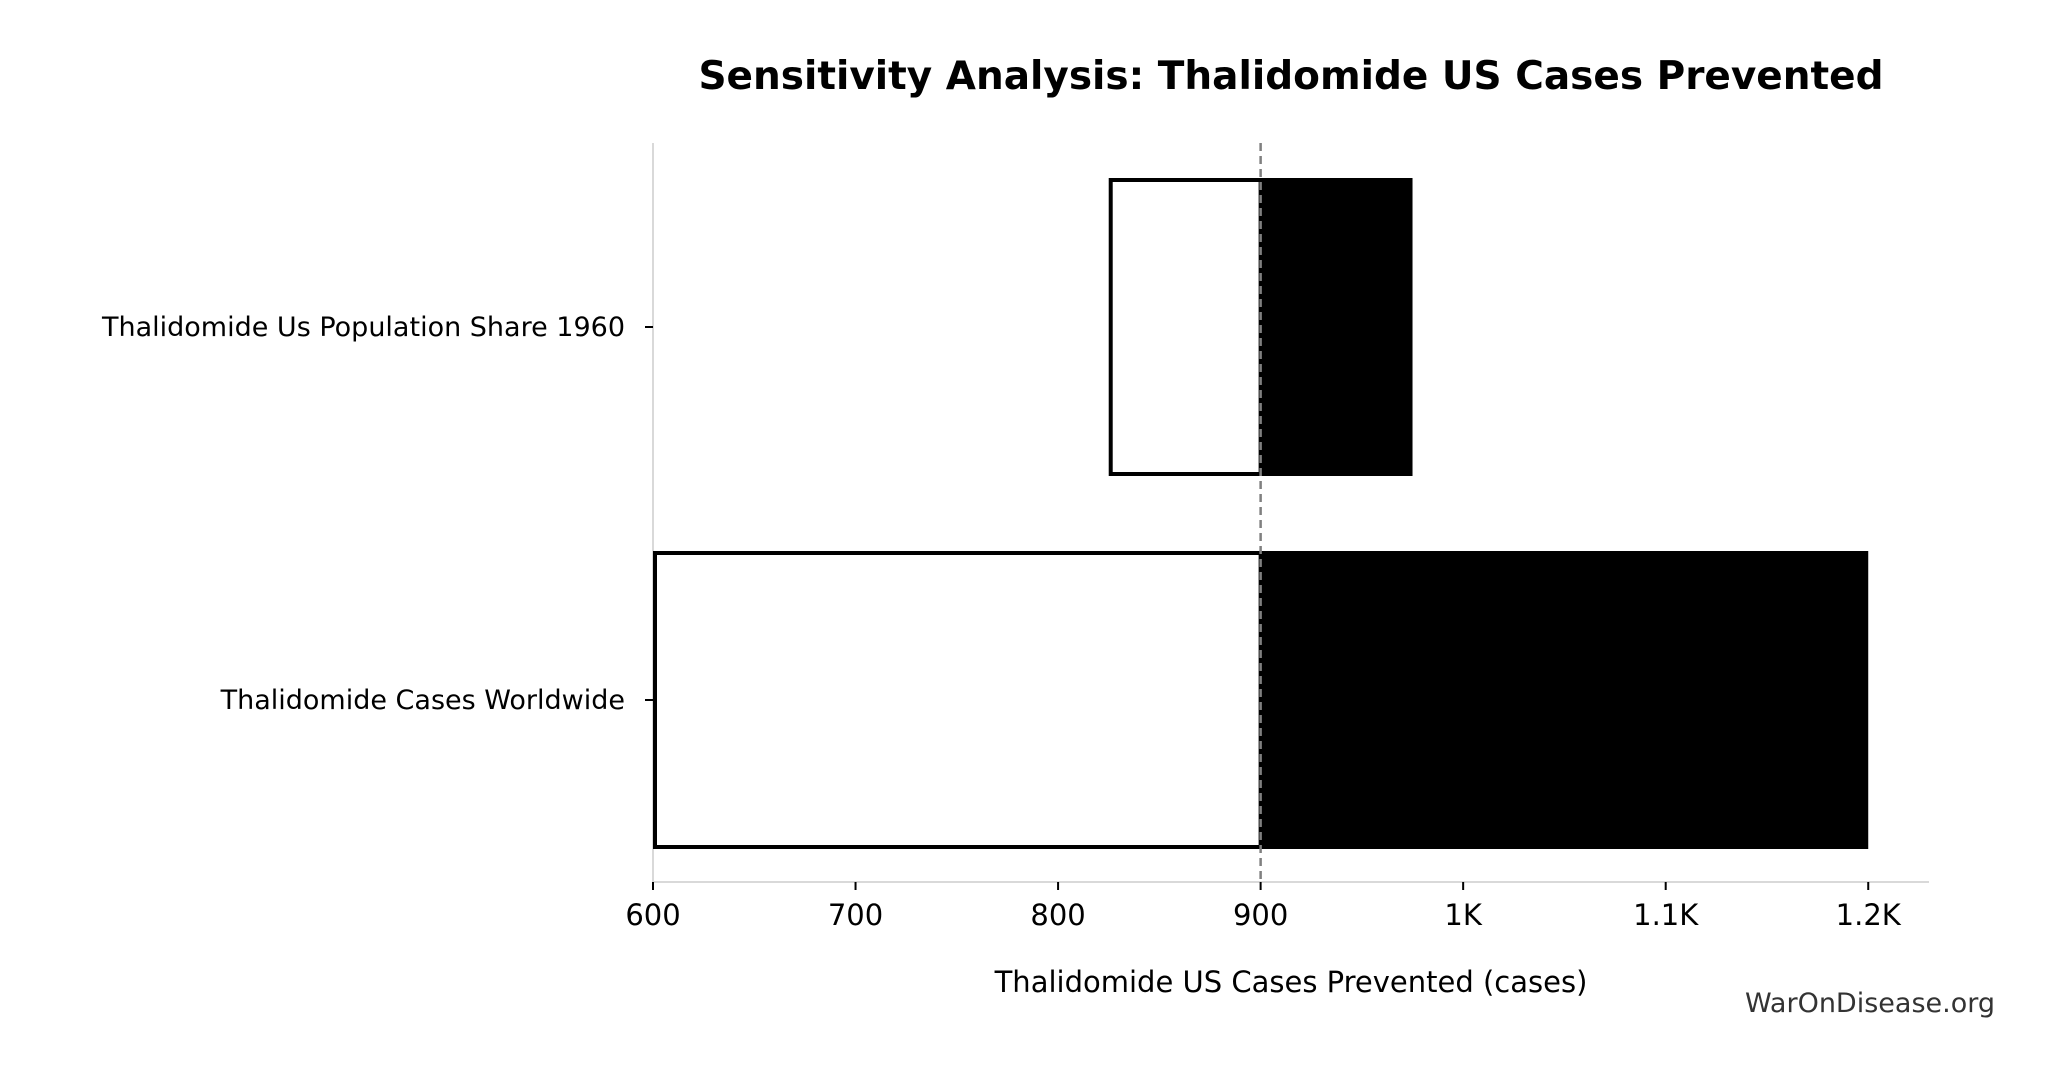 The height and width of the screenshot is (1079, 2053). Describe the element at coordinates (1260, 915) in the screenshot. I see `x-tick-label: 900` at that location.